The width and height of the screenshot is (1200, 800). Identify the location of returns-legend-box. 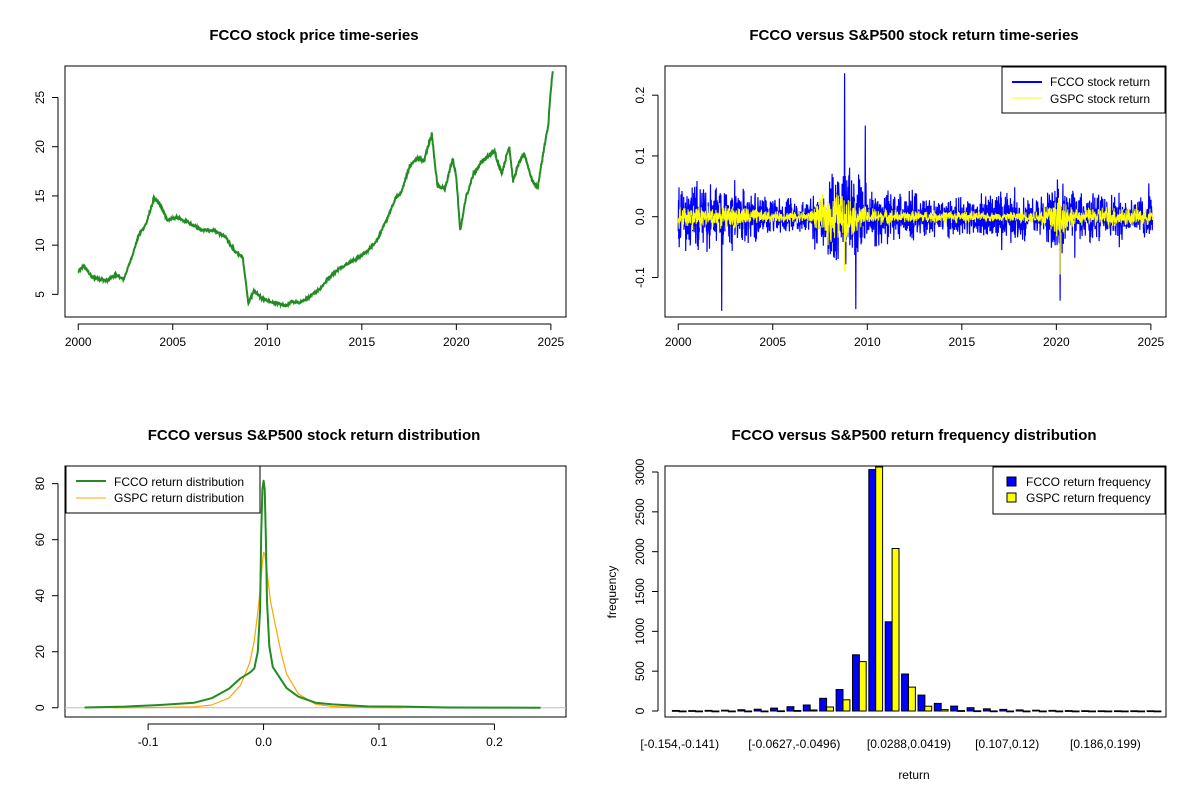
(1083, 90).